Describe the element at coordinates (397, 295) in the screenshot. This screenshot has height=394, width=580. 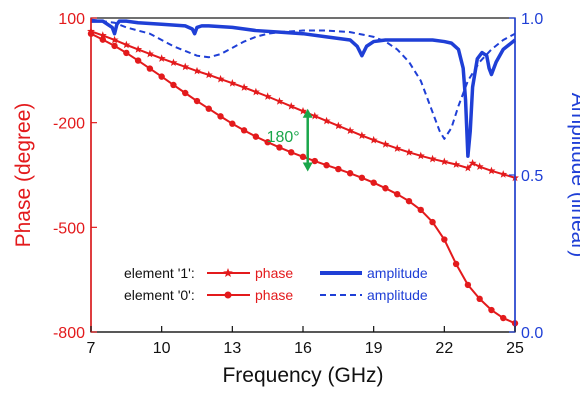
I see `legend-amplitude-label-2: amplitude` at that location.